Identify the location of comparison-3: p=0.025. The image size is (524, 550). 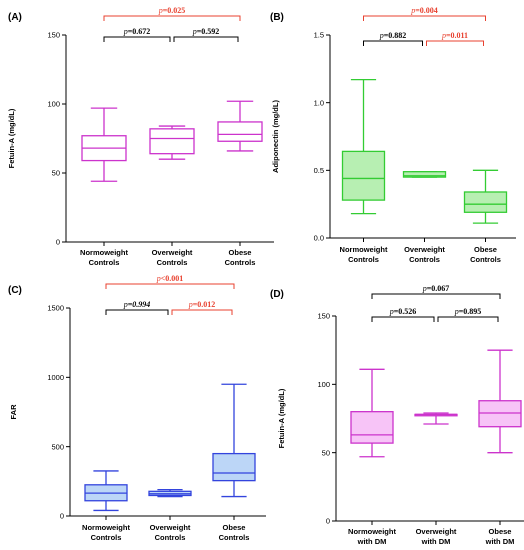
(172, 13).